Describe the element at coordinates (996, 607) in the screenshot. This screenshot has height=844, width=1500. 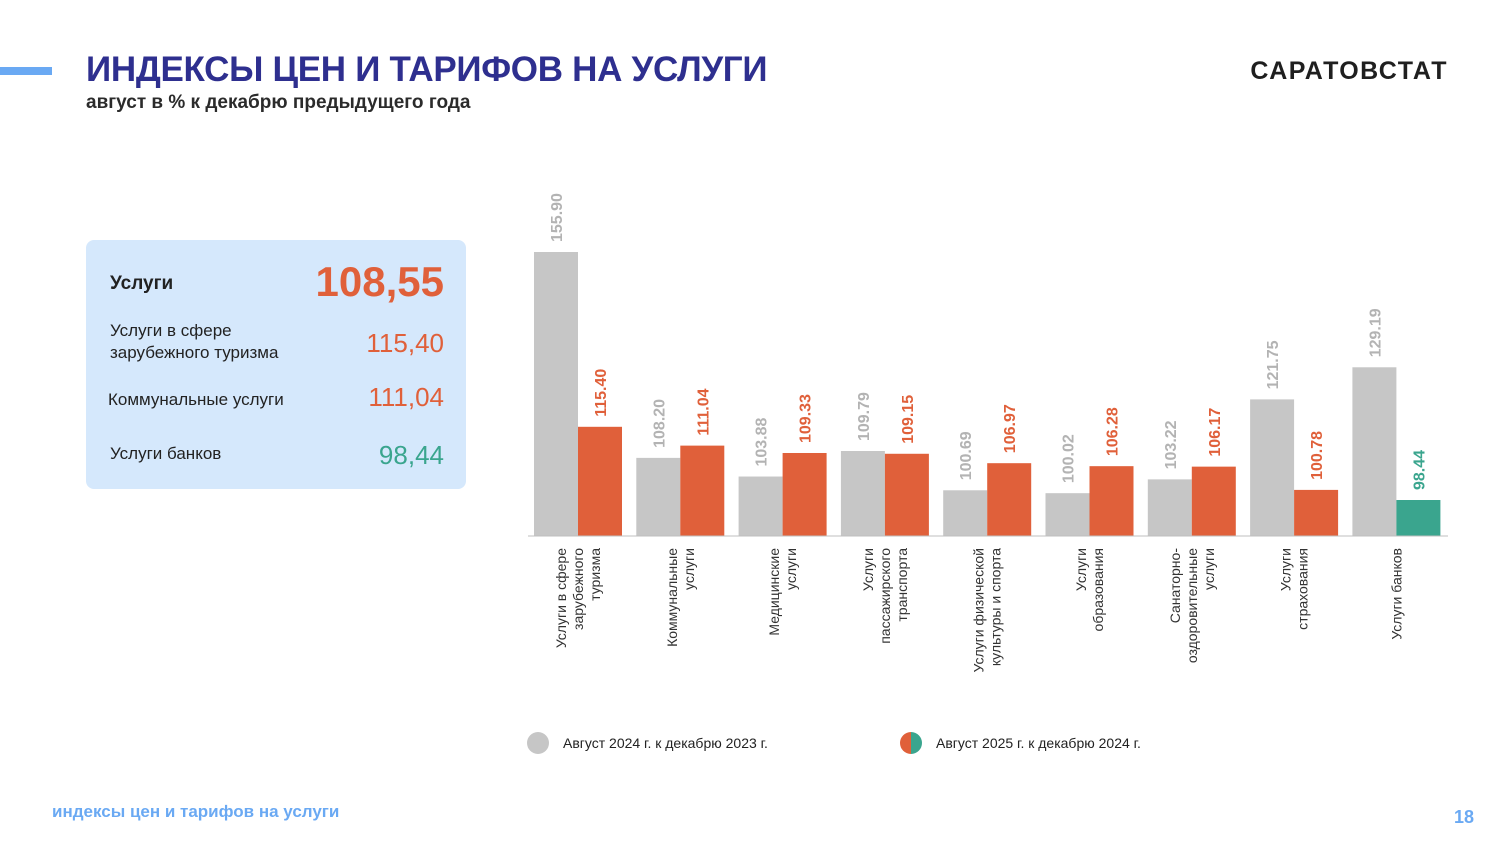
I see `category-label: культуры и спорта` at that location.